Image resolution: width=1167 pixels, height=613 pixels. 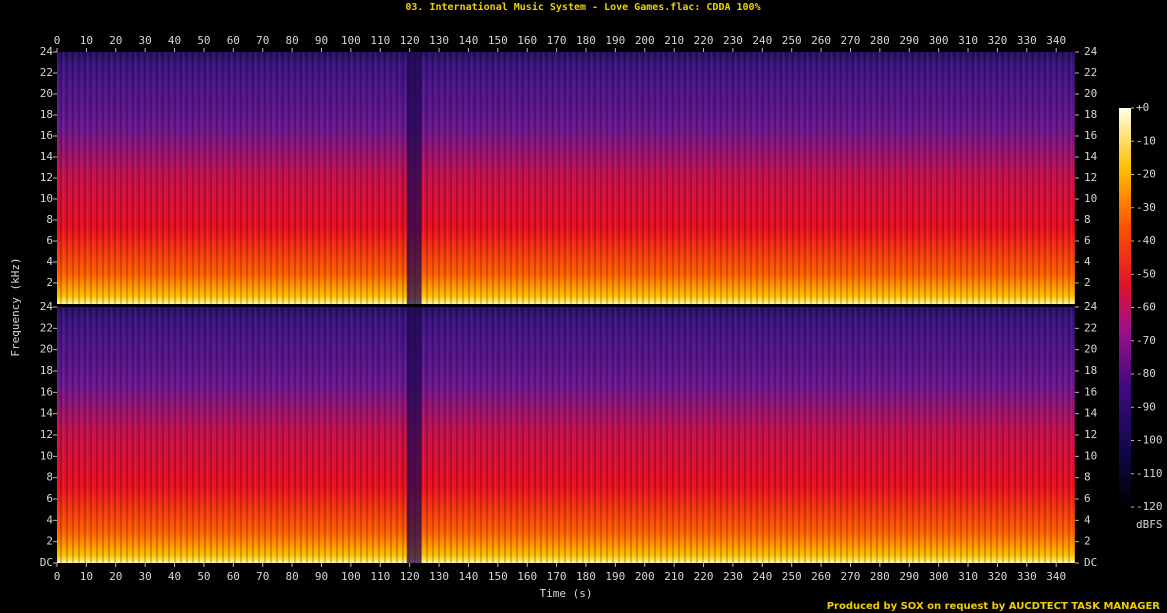 What do you see at coordinates (1090, 114) in the screenshot?
I see `y-tick-label: 18` at bounding box center [1090, 114].